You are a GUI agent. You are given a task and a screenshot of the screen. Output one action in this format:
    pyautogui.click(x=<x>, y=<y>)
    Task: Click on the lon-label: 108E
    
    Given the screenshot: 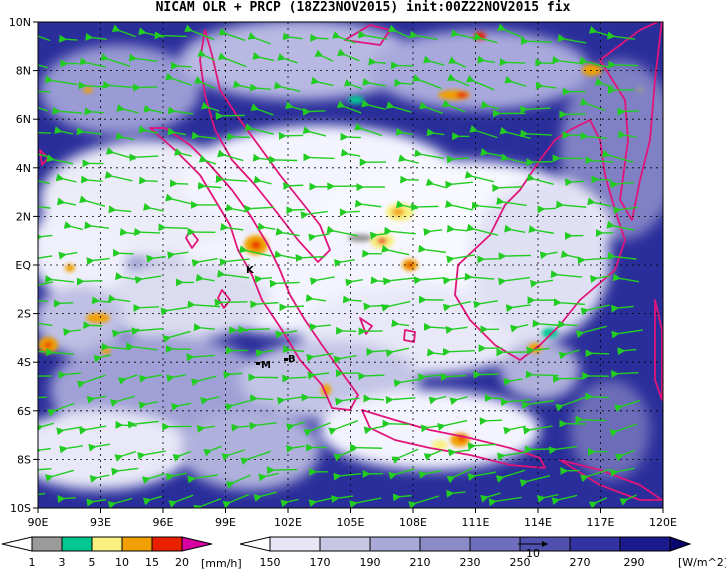 What is the action you would take?
    pyautogui.click(x=413, y=522)
    